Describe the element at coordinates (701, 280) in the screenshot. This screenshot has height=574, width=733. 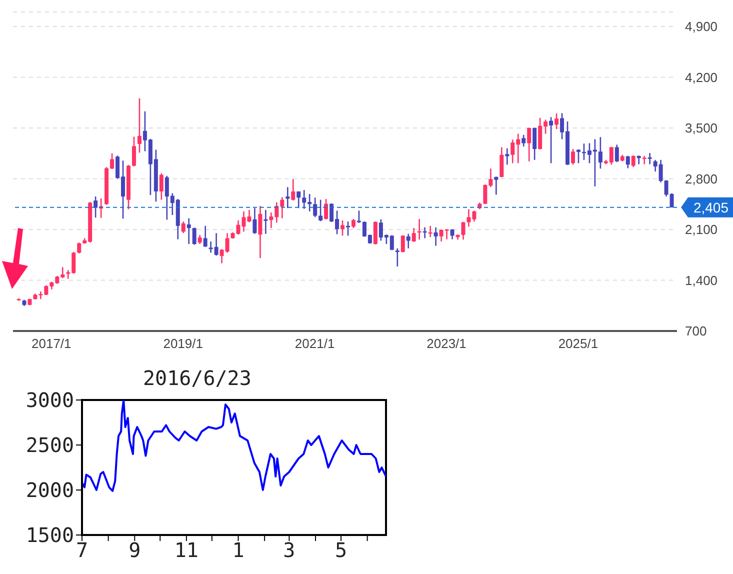
I see `y-tick-label: 1,400` at that location.